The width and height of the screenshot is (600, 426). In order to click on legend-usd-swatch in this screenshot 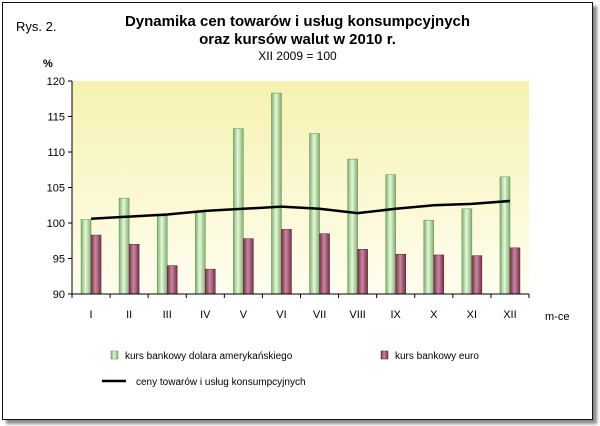, I will do `click(114, 355)`.